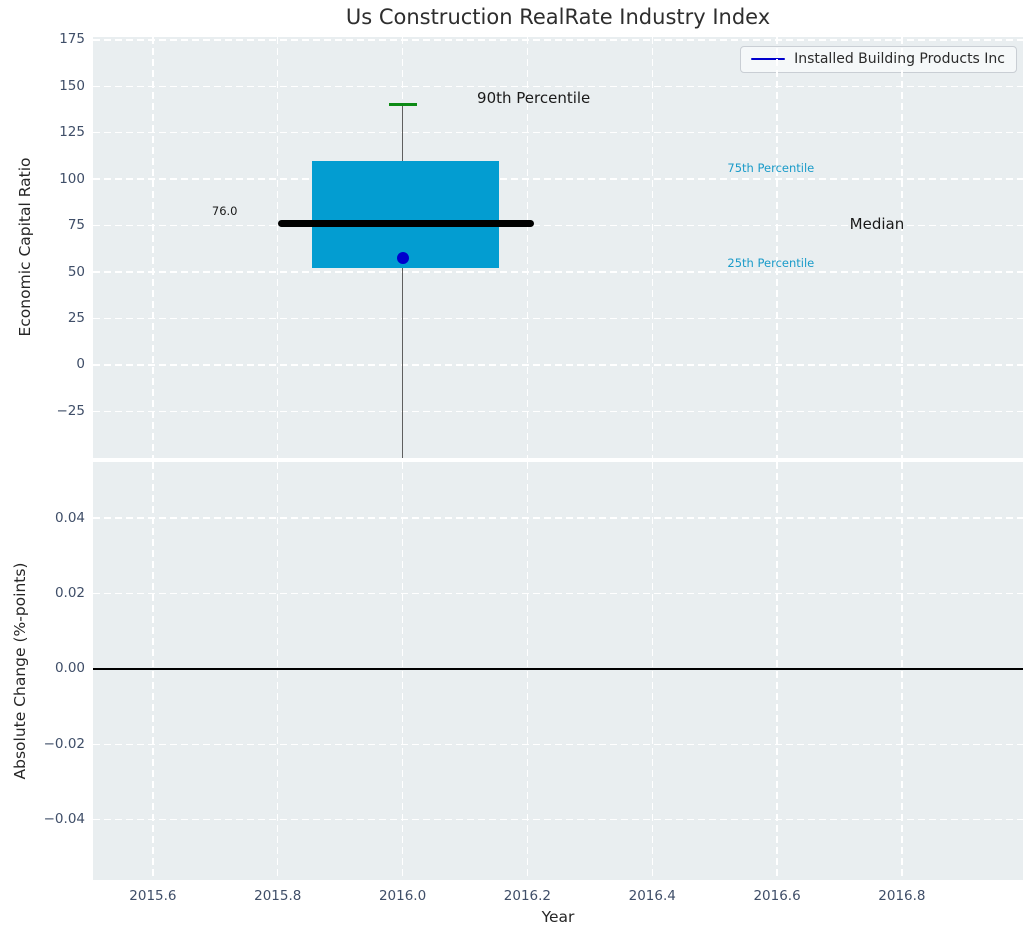  What do you see at coordinates (877, 224) in the screenshot?
I see `annotation-median: Median` at bounding box center [877, 224].